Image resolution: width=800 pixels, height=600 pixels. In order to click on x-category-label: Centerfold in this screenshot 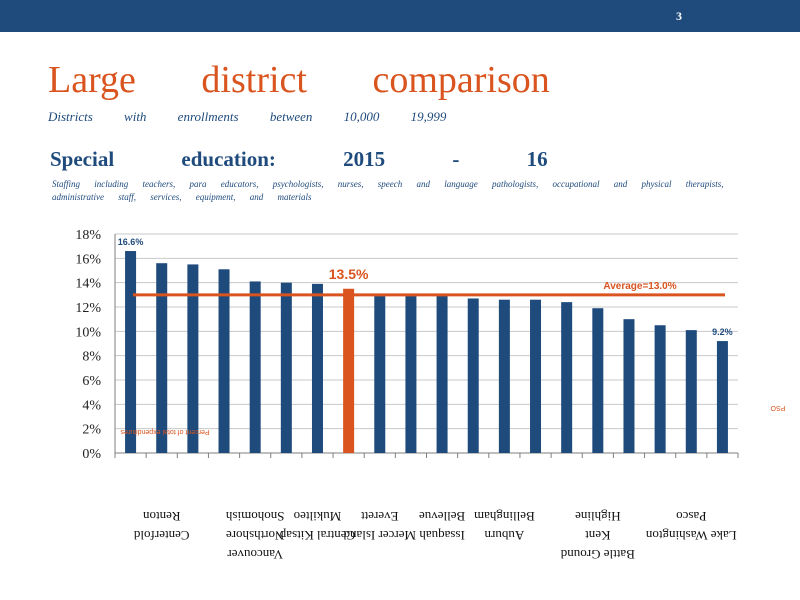, I will do `click(161, 535)`.